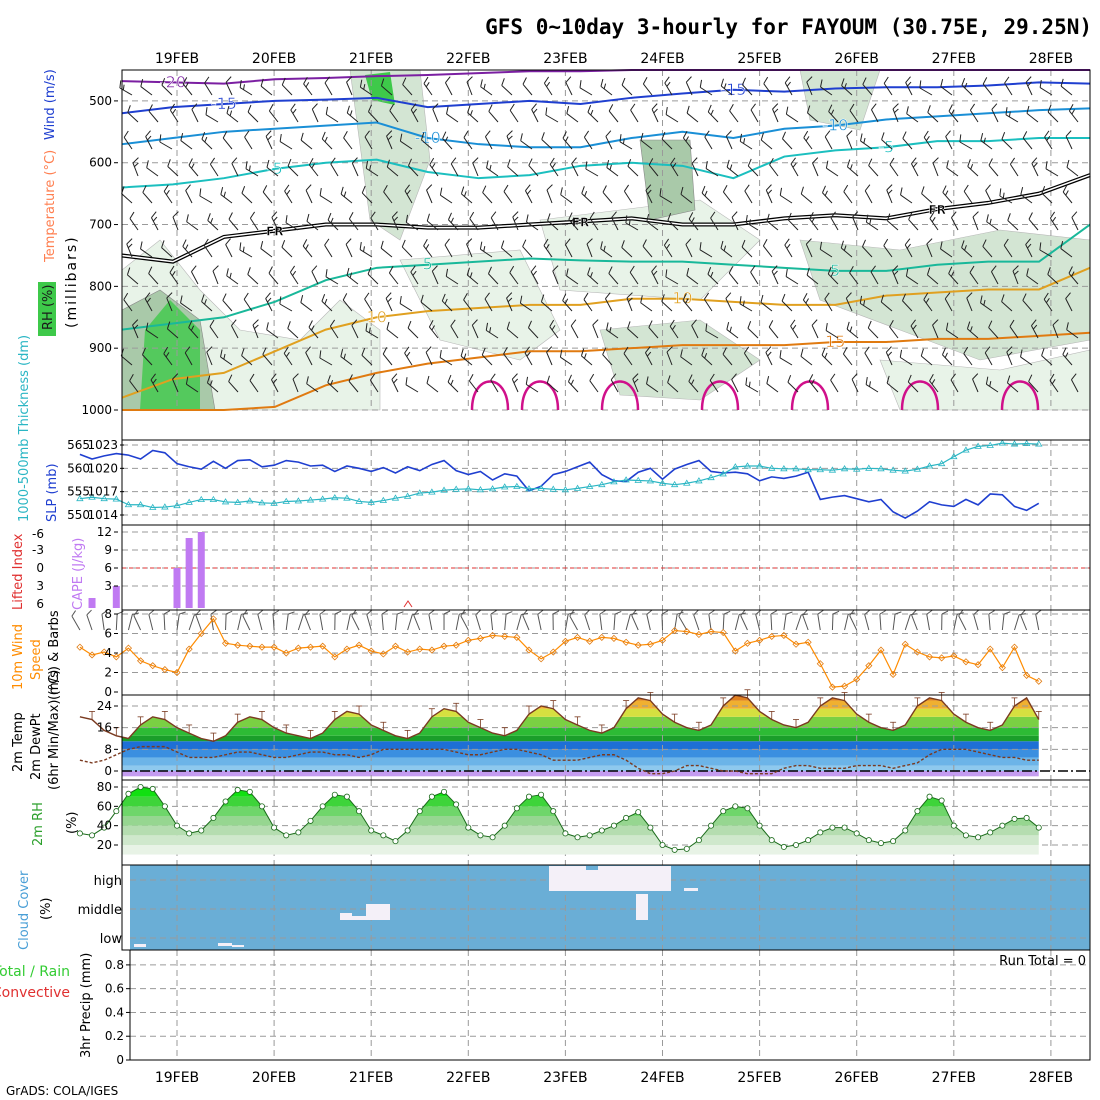 The height and width of the screenshot is (1100, 1100). Describe the element at coordinates (104, 806) in the screenshot. I see `axis-tick-label: 60` at that location.